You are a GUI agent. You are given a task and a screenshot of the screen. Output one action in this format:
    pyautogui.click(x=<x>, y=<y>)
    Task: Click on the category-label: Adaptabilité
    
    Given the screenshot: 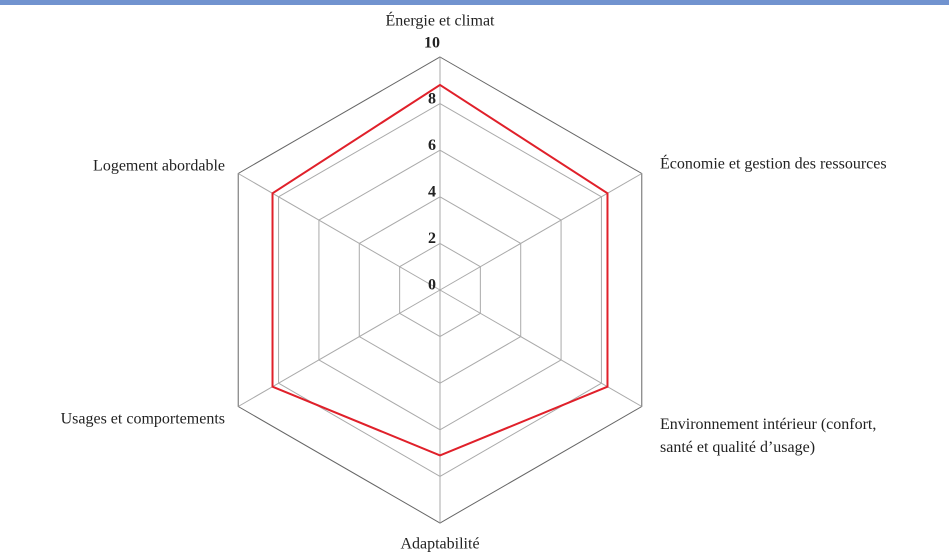 What is the action you would take?
    pyautogui.click(x=439, y=544)
    